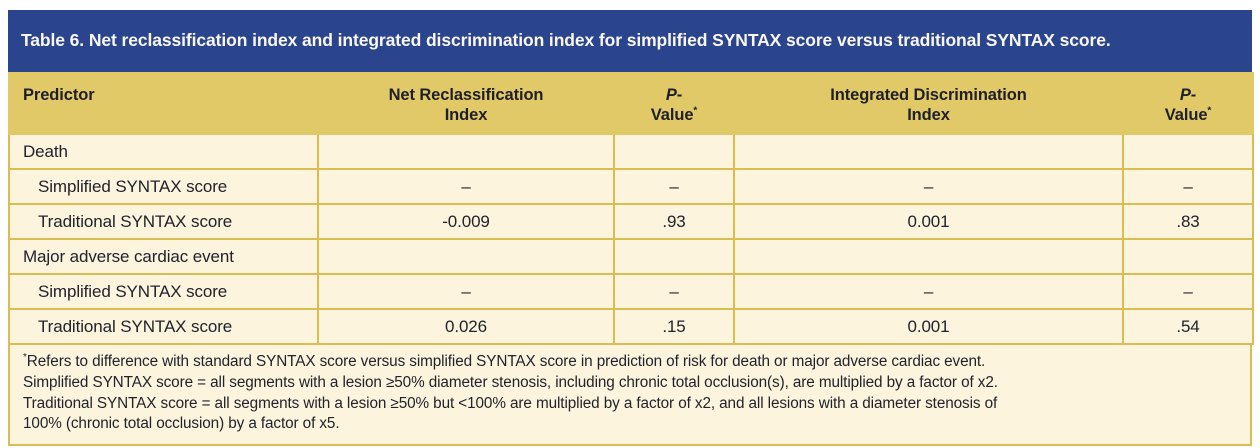  Describe the element at coordinates (163, 151) in the screenshot. I see `row-label: Death` at that location.